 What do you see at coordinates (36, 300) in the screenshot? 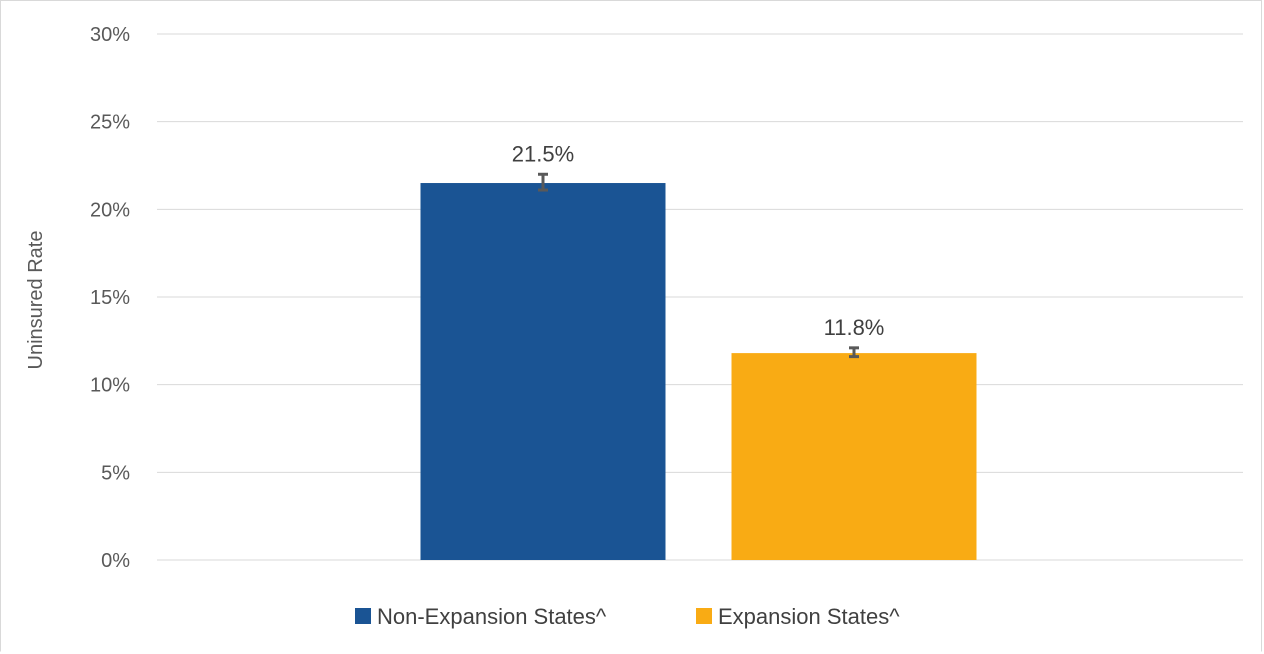
I see `y-axis-label: Uninsured Rate` at bounding box center [36, 300].